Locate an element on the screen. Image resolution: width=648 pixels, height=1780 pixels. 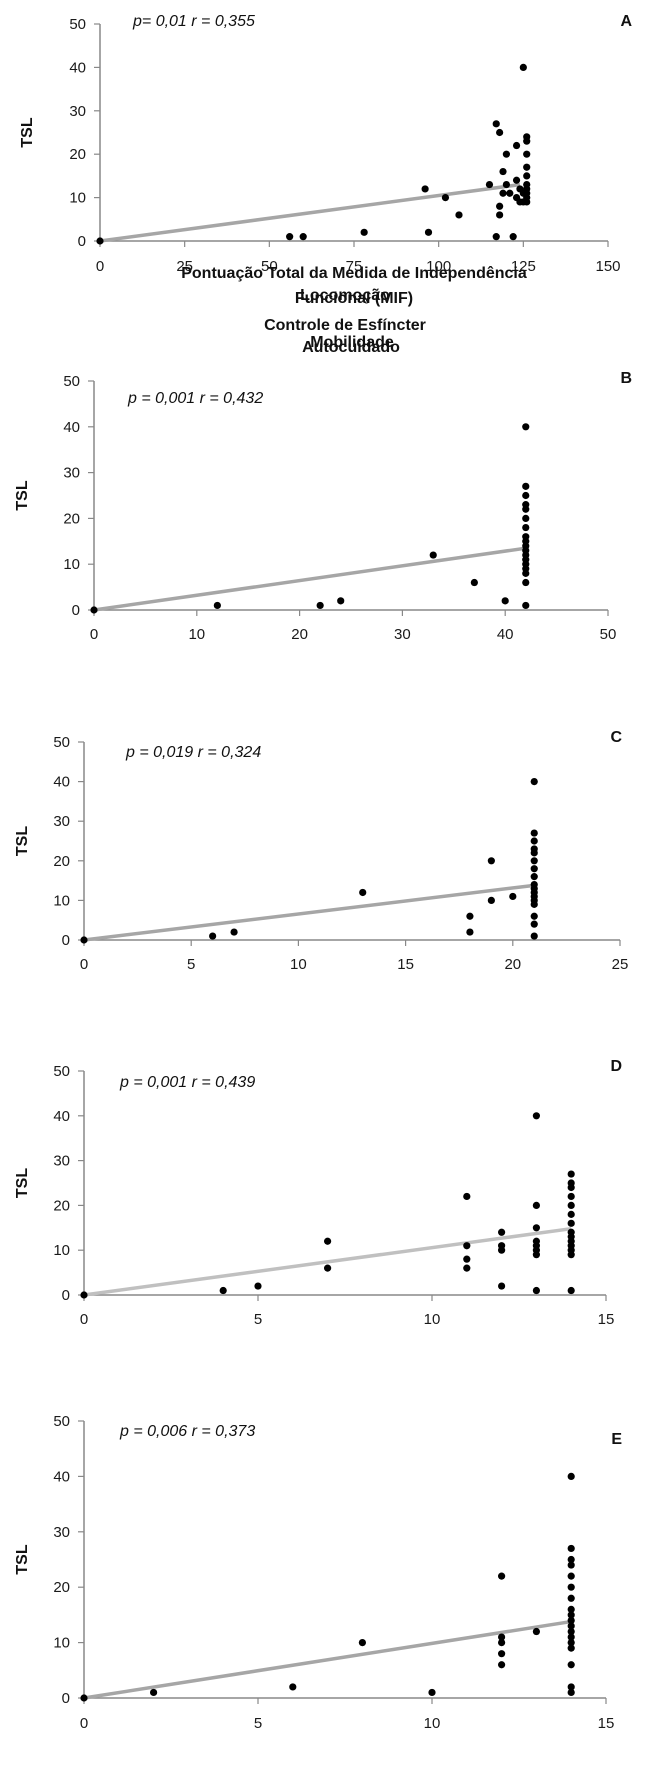
panel-letter: B is located at coordinates (626, 378).